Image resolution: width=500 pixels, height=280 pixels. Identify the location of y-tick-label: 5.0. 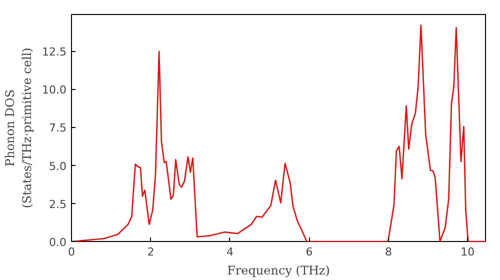
(58, 166).